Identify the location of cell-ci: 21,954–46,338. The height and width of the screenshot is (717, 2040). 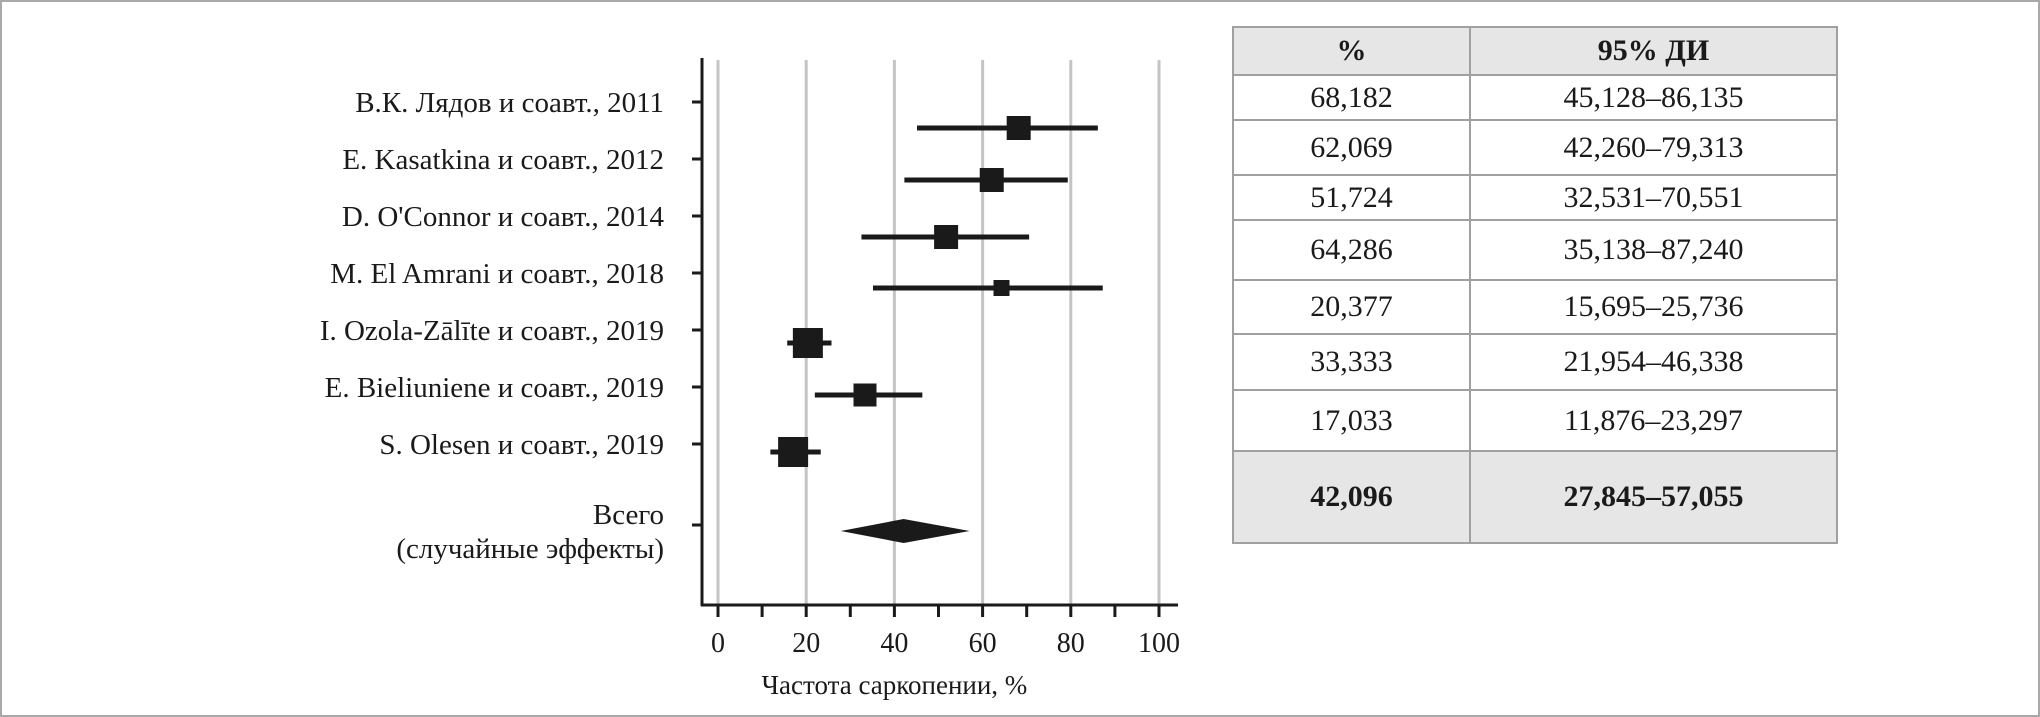
(1653, 362).